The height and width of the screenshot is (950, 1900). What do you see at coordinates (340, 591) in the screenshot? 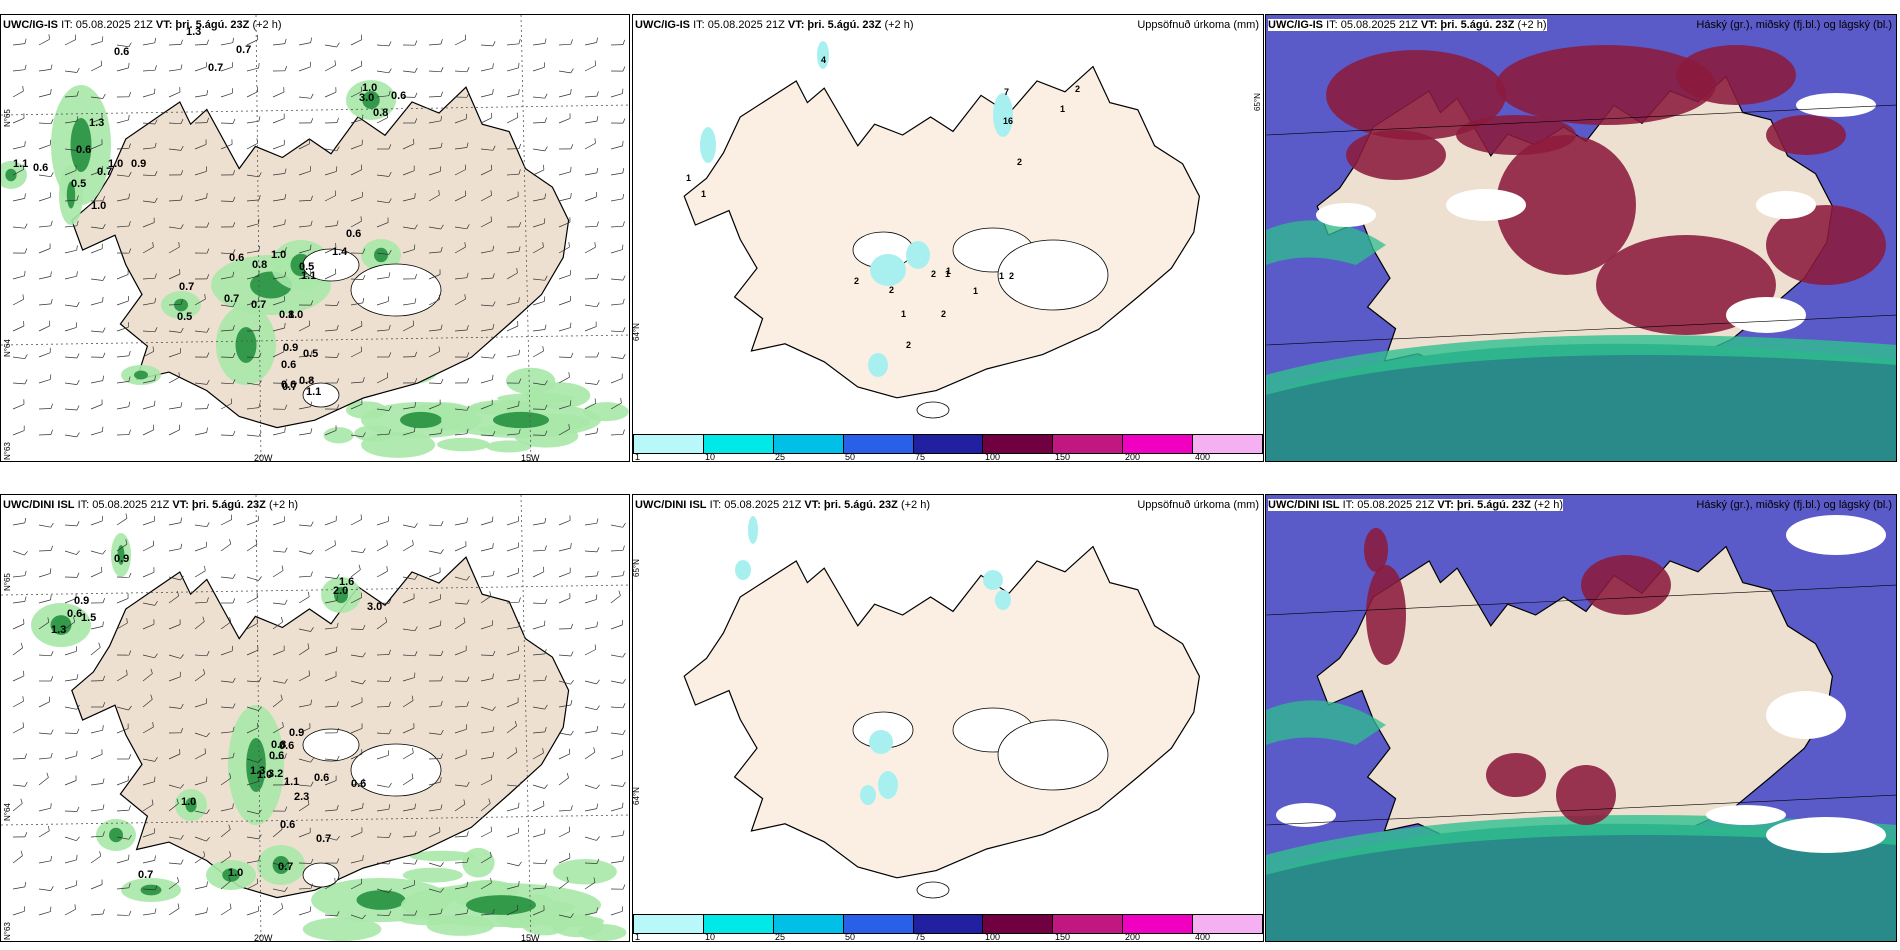
I see `precip-value: 2.0` at bounding box center [340, 591].